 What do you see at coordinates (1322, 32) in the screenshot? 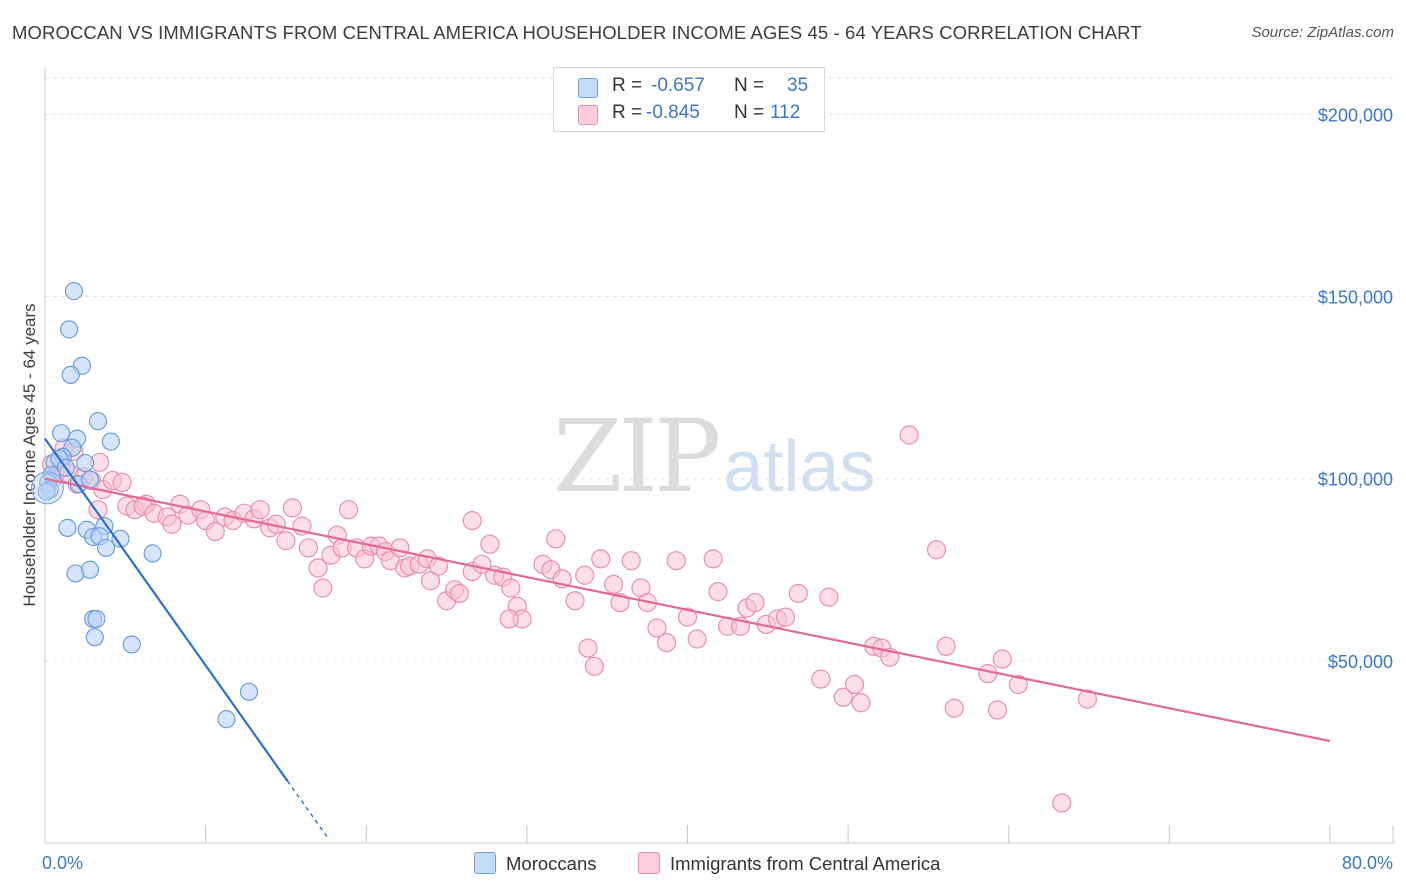
I see `source-label: Source: ZipAtlas.com` at bounding box center [1322, 32].